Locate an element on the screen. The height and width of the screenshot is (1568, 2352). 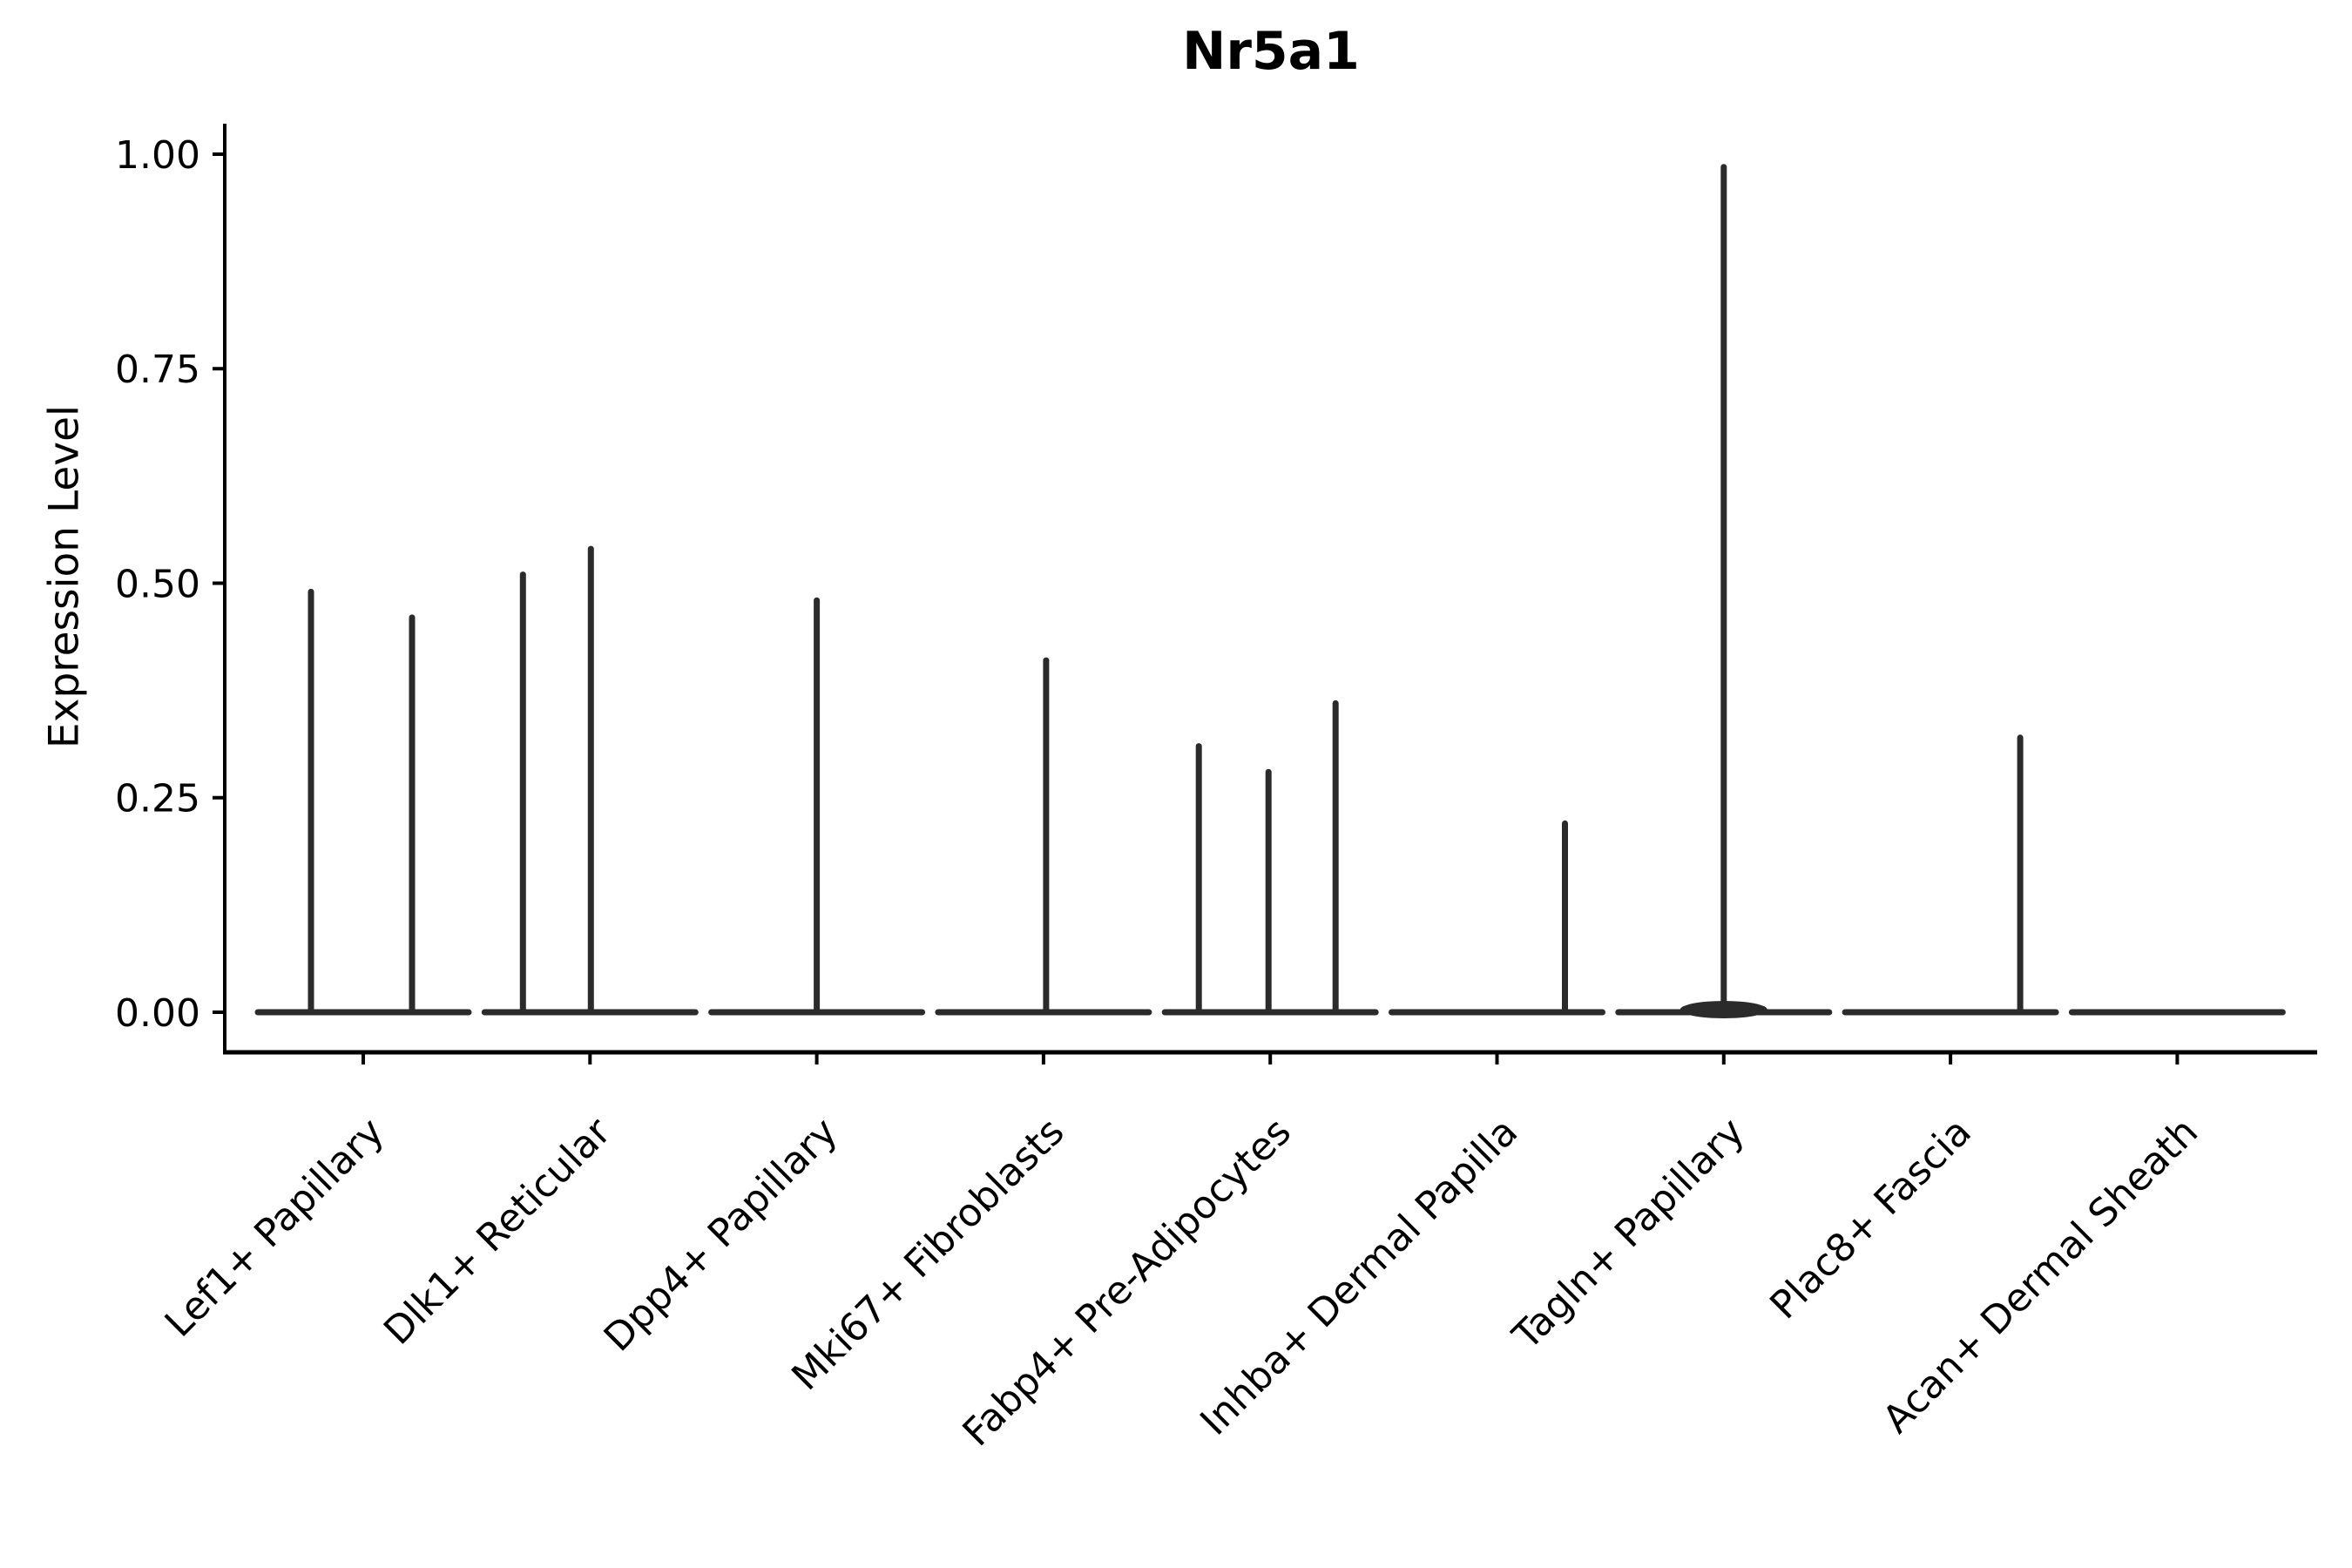
y-tick-label: 0.50 is located at coordinates (157, 584).